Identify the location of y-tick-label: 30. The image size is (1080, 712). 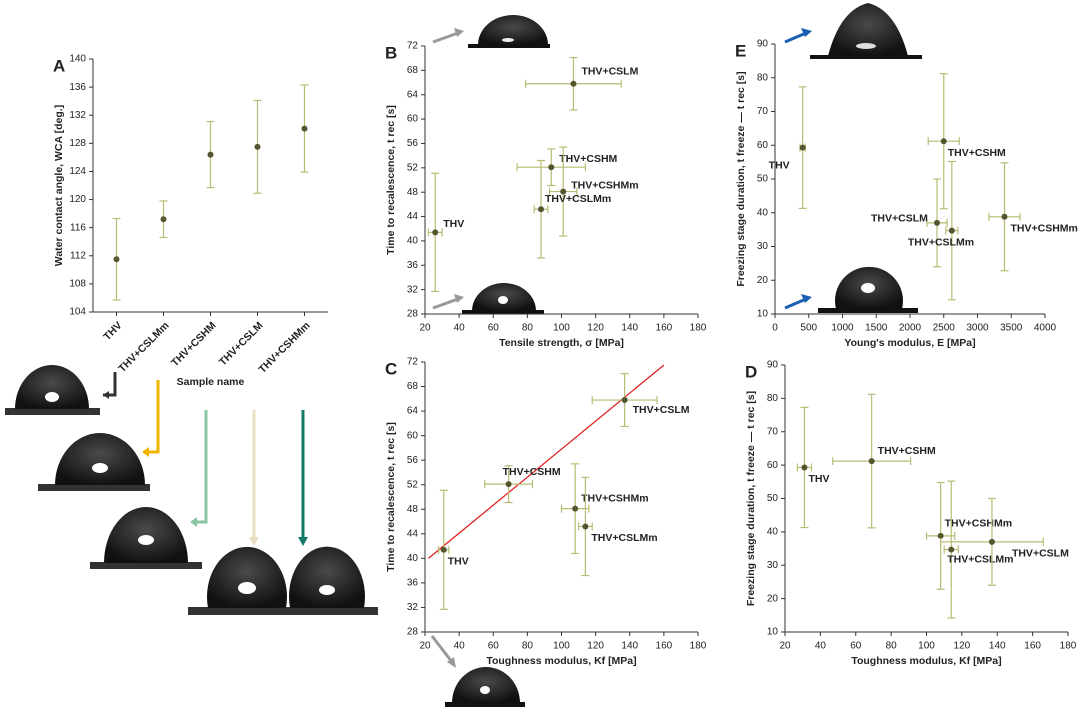
(773, 565).